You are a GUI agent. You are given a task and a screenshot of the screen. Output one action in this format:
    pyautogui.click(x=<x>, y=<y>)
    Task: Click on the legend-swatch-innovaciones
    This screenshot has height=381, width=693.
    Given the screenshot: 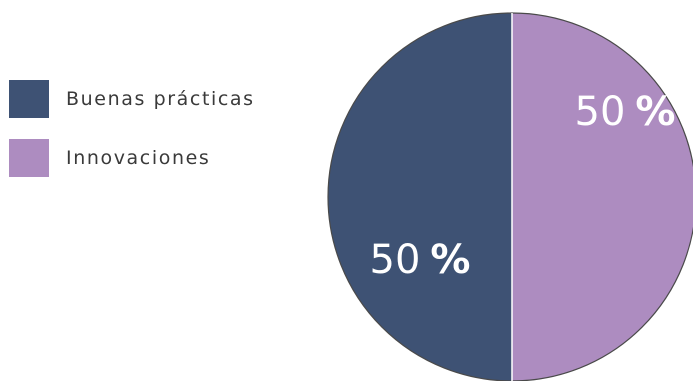 What is the action you would take?
    pyautogui.click(x=29, y=158)
    